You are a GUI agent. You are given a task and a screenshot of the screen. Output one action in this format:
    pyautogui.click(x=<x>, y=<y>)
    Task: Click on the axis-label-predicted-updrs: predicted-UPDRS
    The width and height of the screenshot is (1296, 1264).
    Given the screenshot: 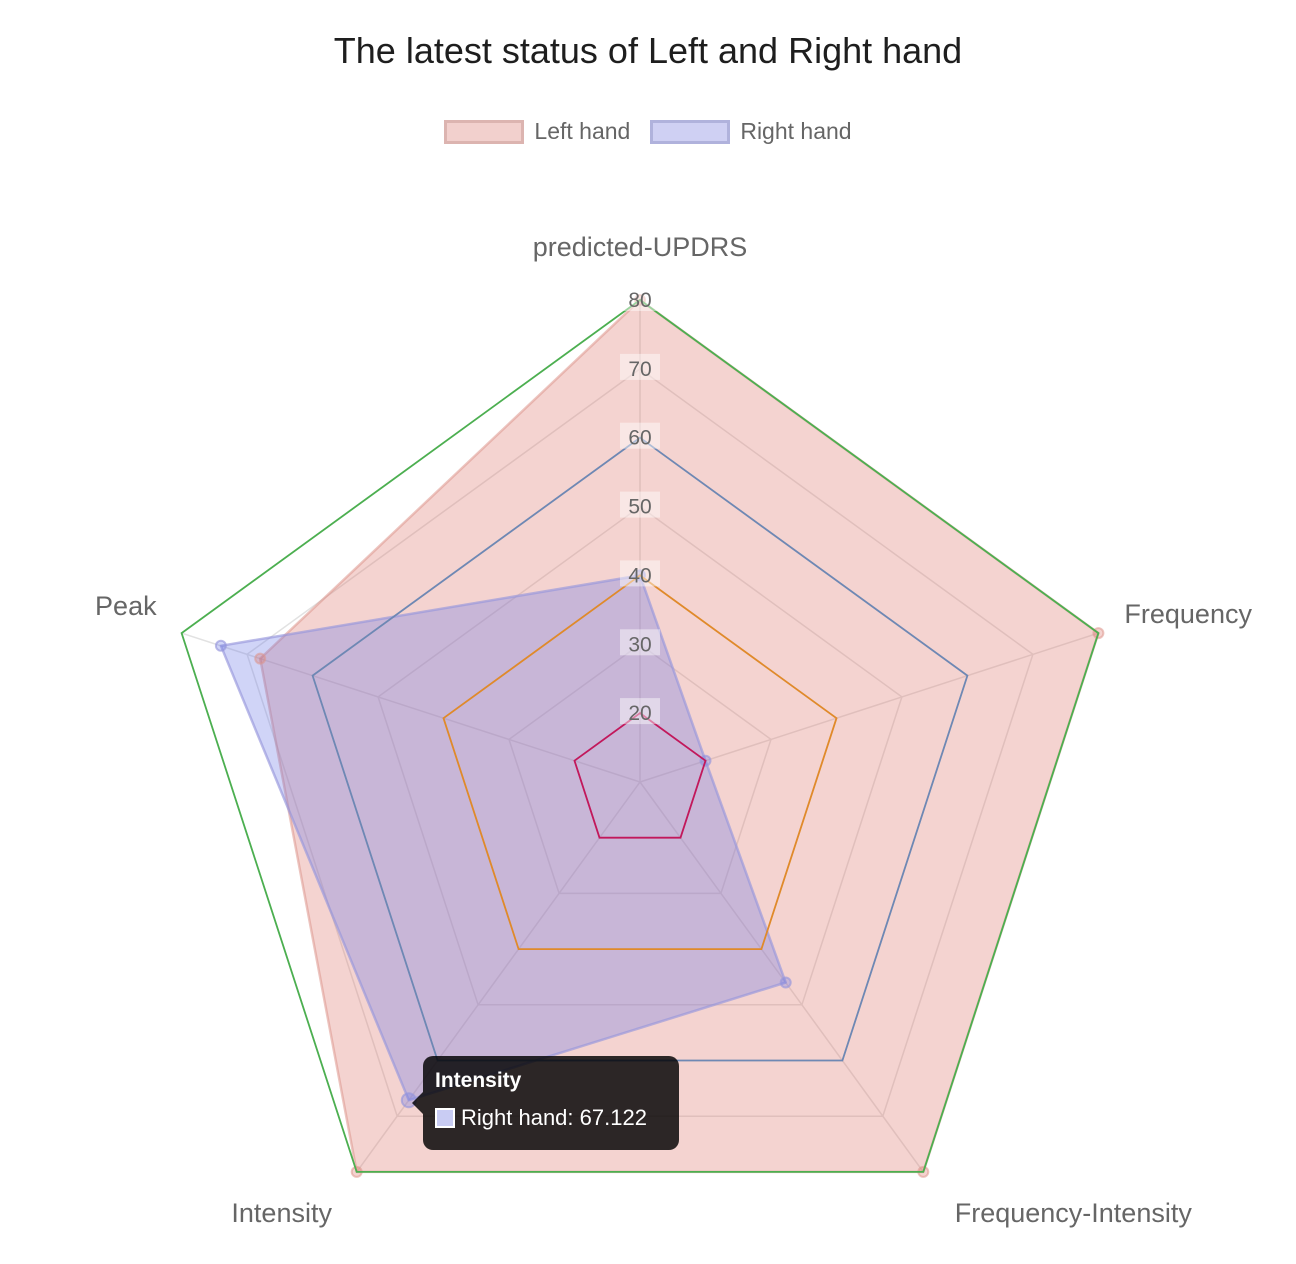 What is the action you would take?
    pyautogui.click(x=640, y=247)
    